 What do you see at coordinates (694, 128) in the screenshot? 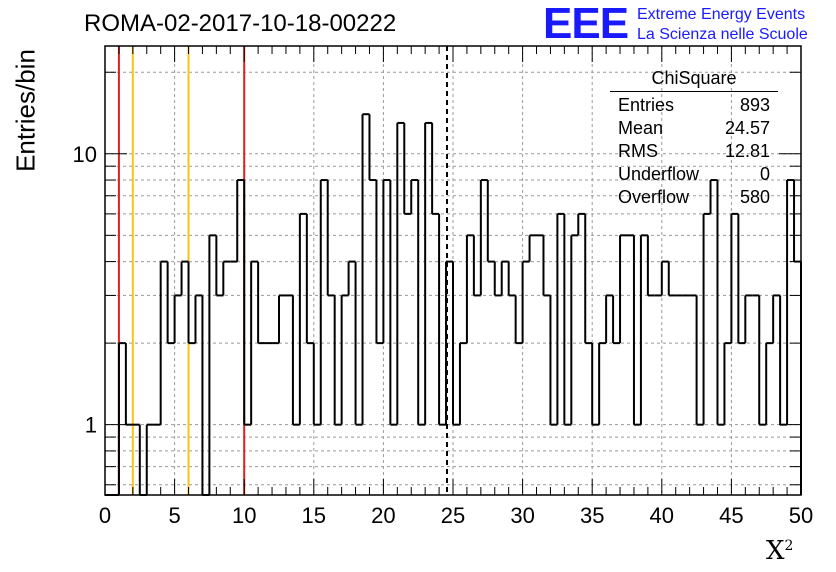
I see `stats-row-mean: Mean 24.57` at bounding box center [694, 128].